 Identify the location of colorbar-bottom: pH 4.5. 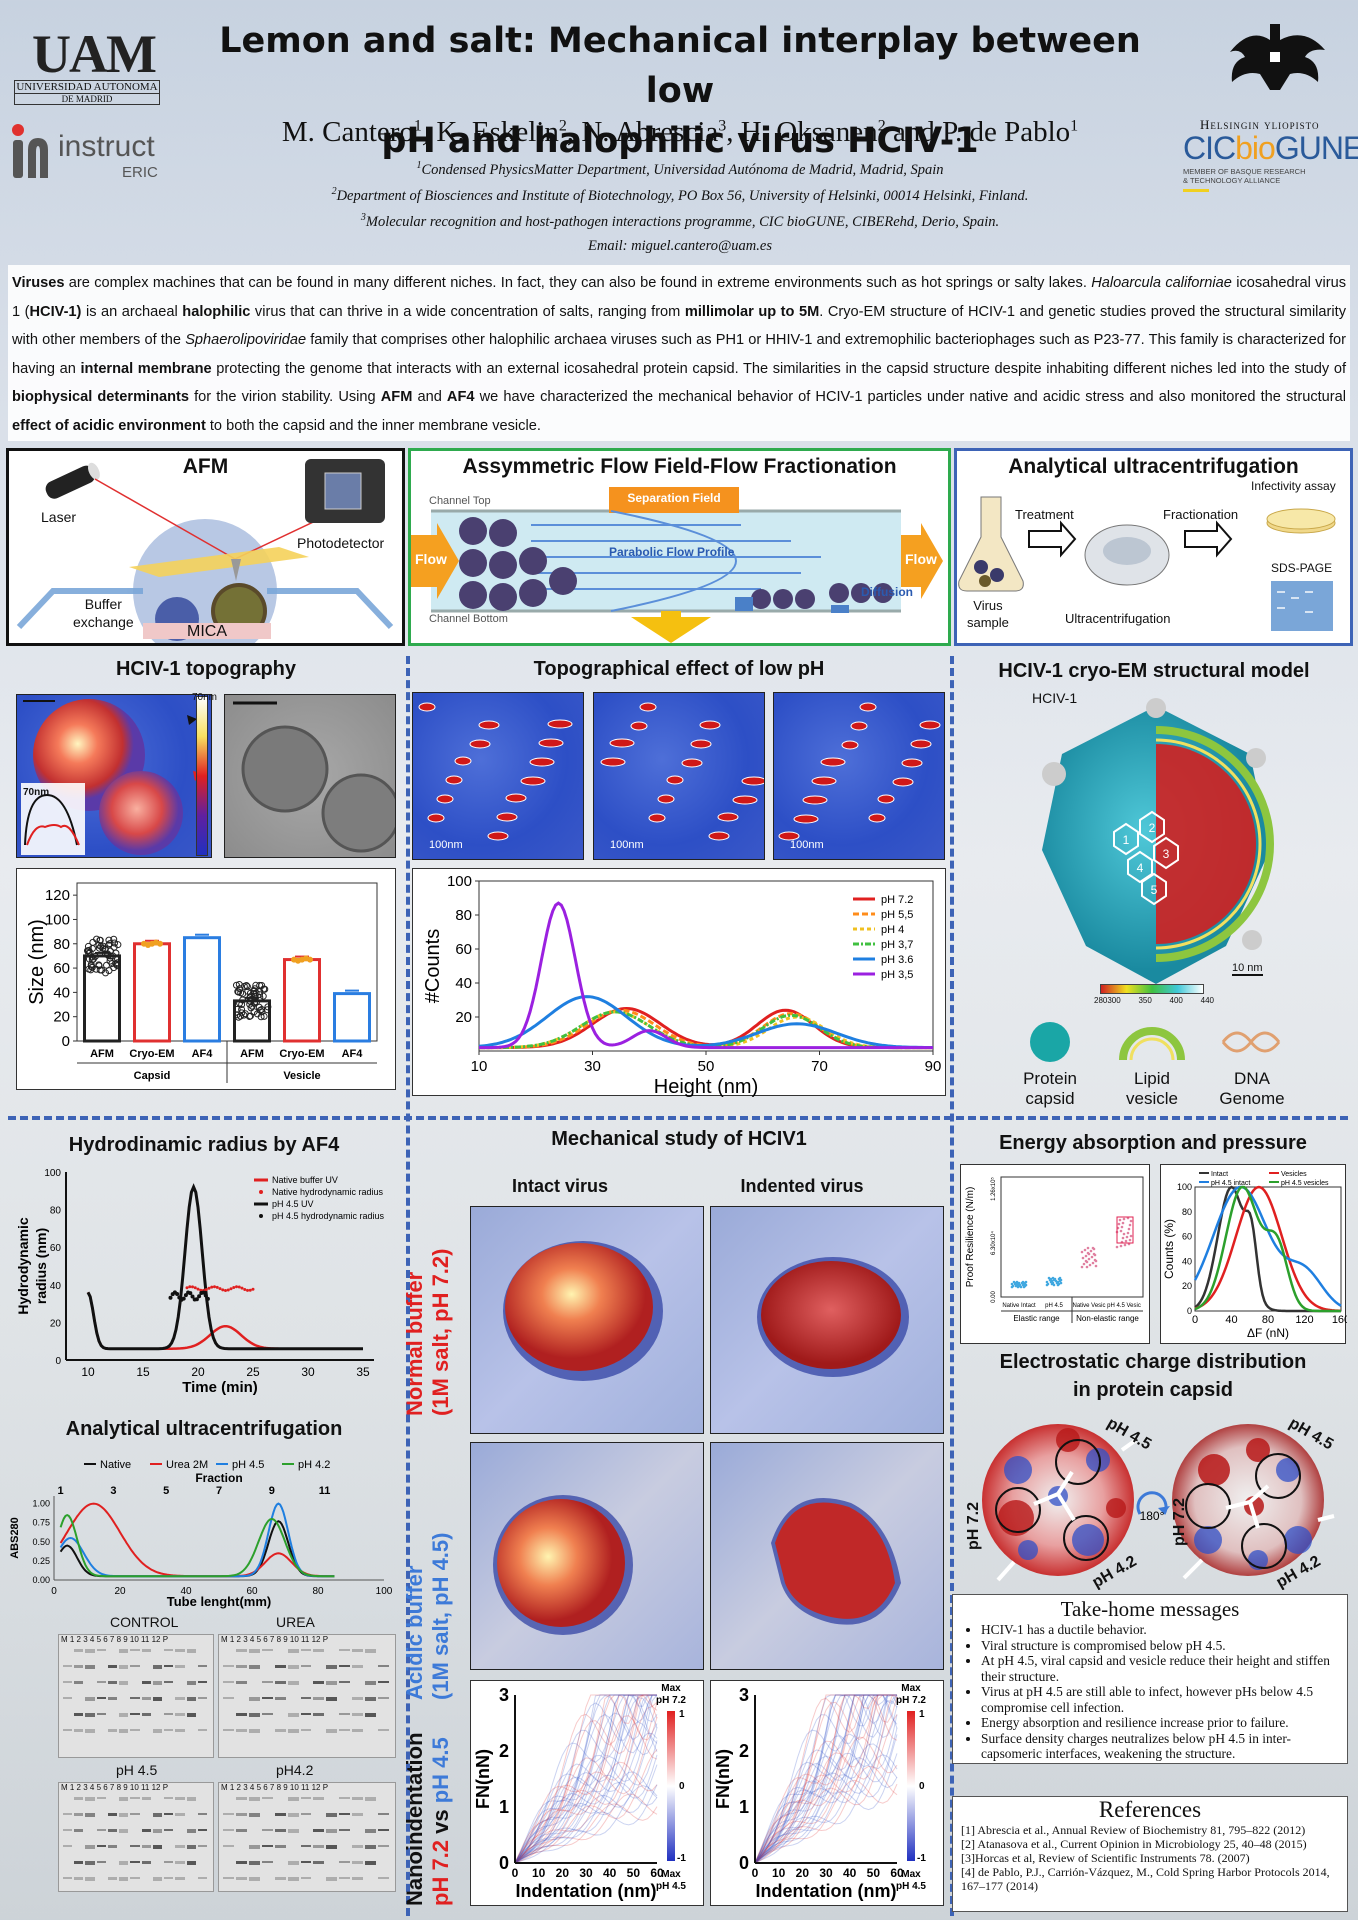
(911, 1886).